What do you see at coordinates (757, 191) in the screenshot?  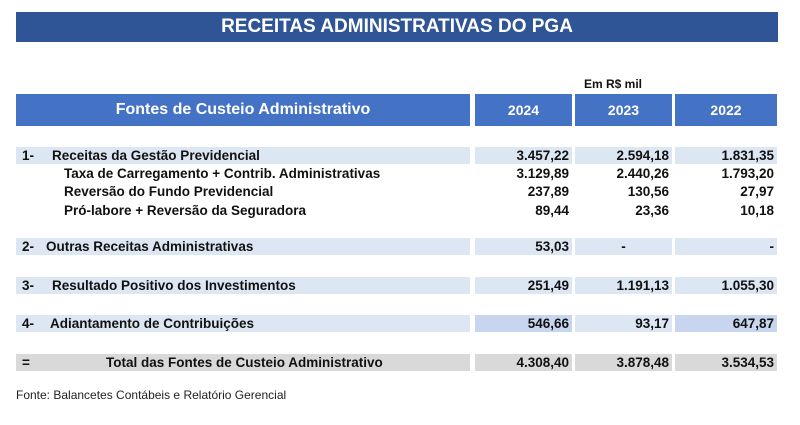 I see `subitem-value-2022: 27,97` at bounding box center [757, 191].